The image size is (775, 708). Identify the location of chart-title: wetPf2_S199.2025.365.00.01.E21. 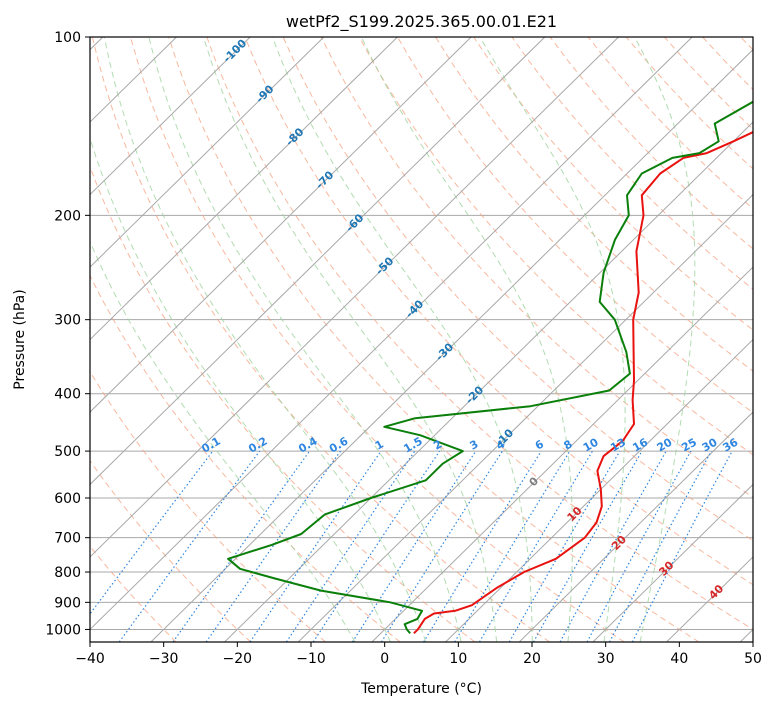
(421, 22).